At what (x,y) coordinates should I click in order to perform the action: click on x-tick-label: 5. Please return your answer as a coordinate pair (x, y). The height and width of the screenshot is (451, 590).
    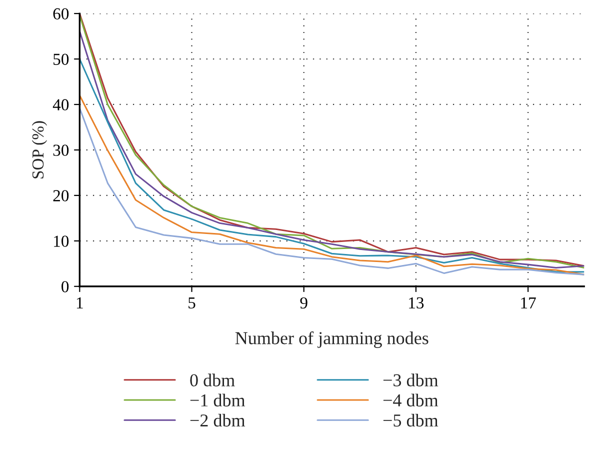
    Looking at the image, I should click on (192, 303).